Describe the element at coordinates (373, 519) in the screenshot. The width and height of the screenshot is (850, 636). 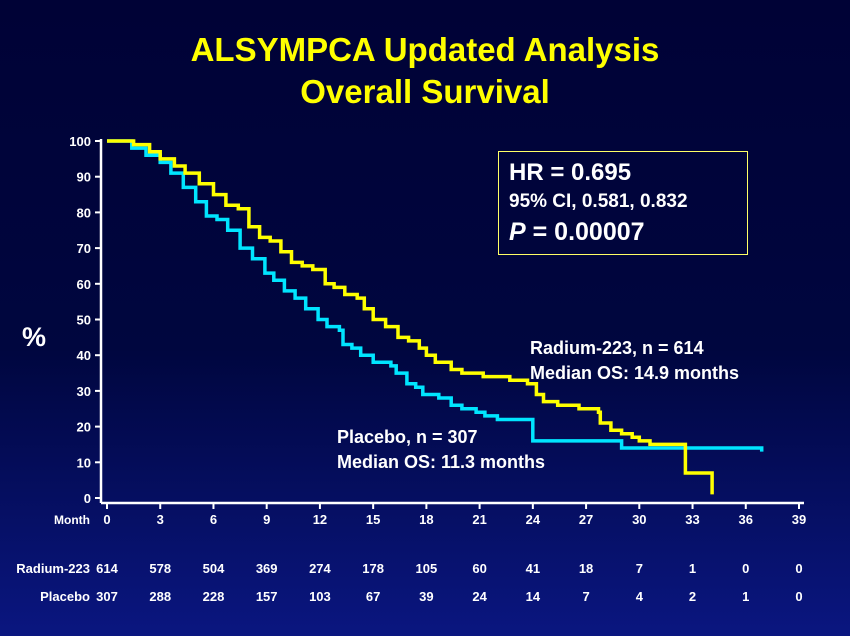
I see `x-tick-label: 15` at that location.